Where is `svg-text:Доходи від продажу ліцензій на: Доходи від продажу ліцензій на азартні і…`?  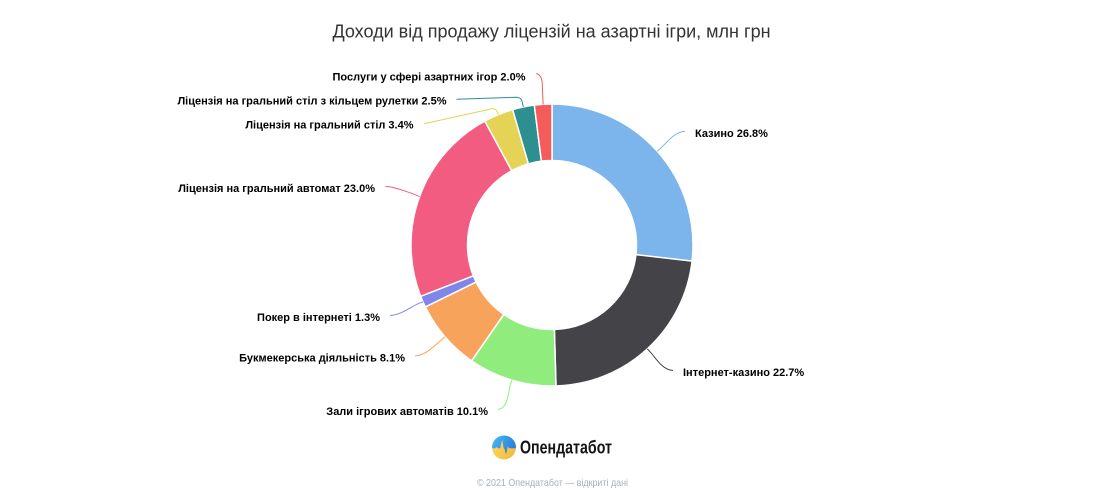
svg-text:Доходи від продажу ліцензій на: Доходи від продажу ліцензій на азартні і… is located at coordinates (551, 32).